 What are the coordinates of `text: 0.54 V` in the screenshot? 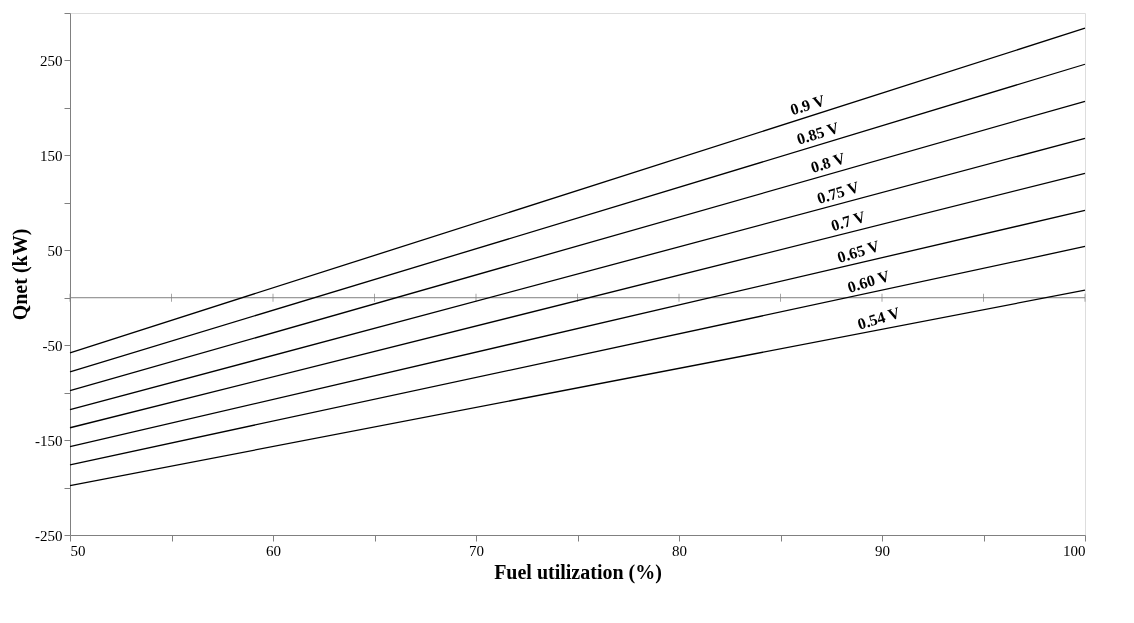 It's located at (879, 318).